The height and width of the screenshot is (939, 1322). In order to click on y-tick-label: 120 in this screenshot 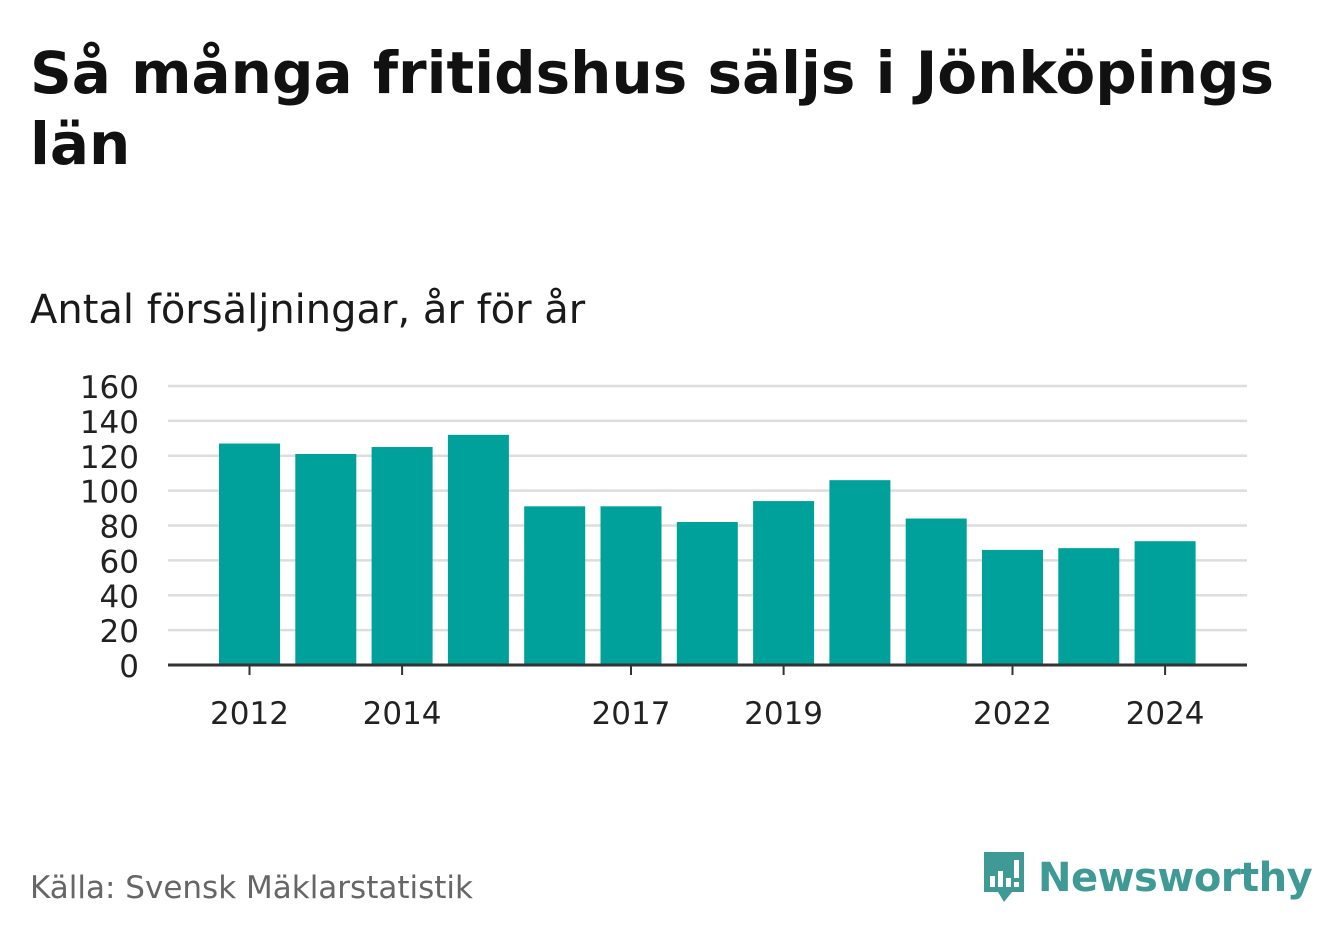, I will do `click(109, 458)`.